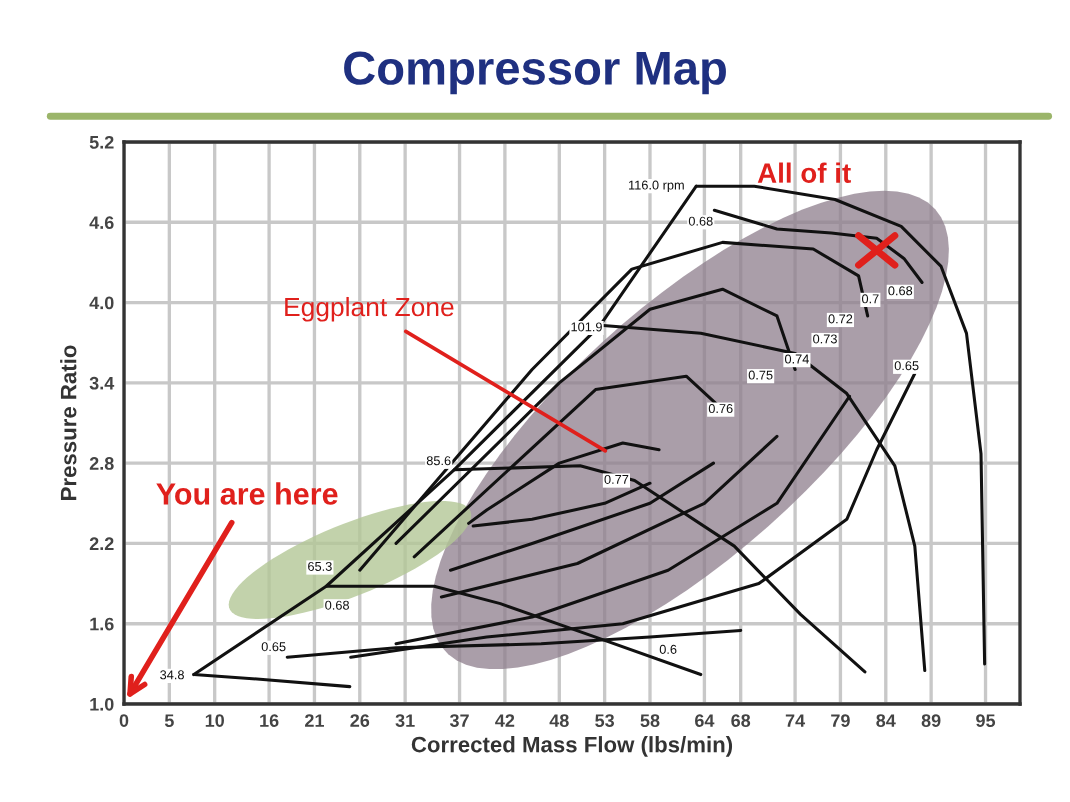  I want to click on y-axis-title: Pressure Ratio, so click(68, 422).